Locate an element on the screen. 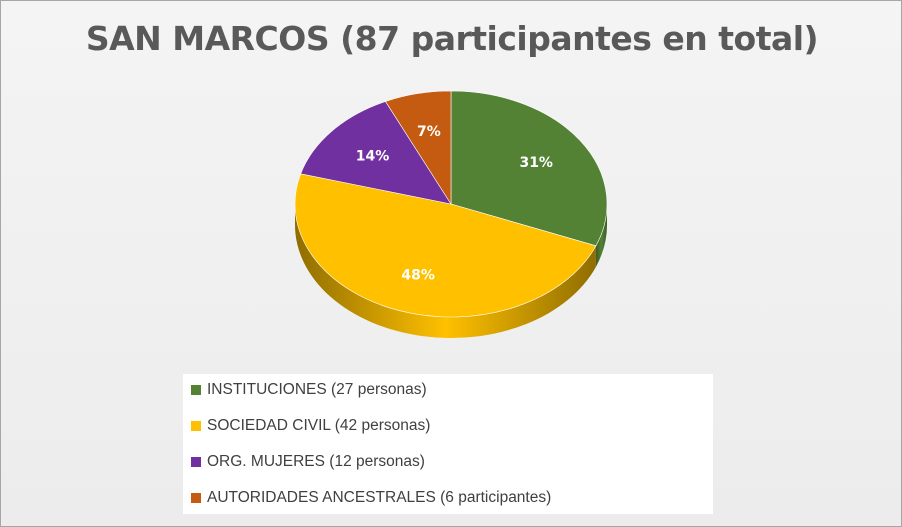 The image size is (902, 527). legend-label: INSTITUCIONES (27 personas) is located at coordinates (317, 389).